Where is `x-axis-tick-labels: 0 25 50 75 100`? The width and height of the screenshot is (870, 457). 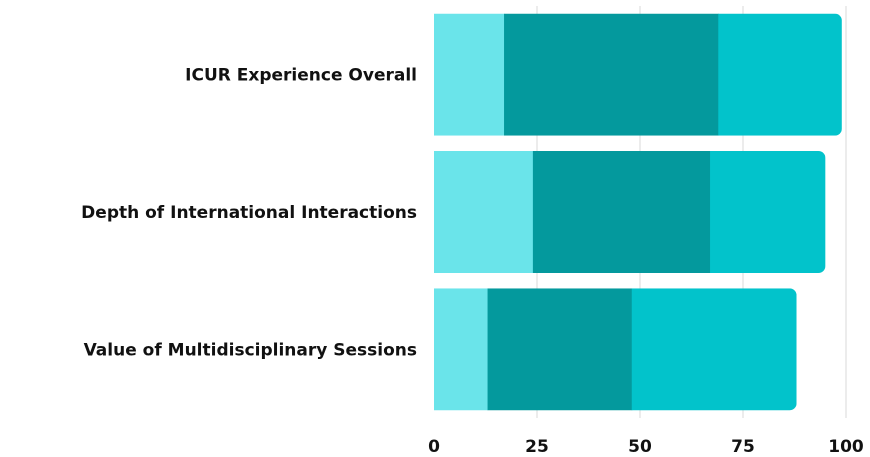 x-axis-tick-labels: 0 25 50 75 100 is located at coordinates (646, 447).